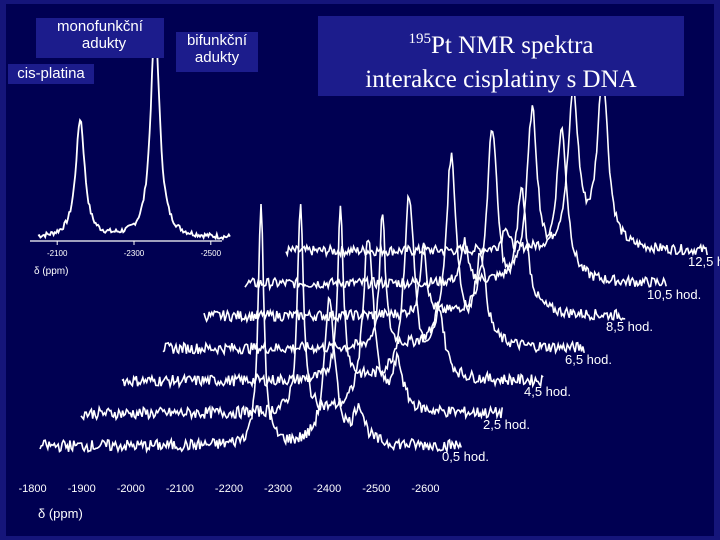 This screenshot has width=720, height=540. Describe the element at coordinates (376, 489) in the screenshot. I see `main-tick-label: -2500` at that location.